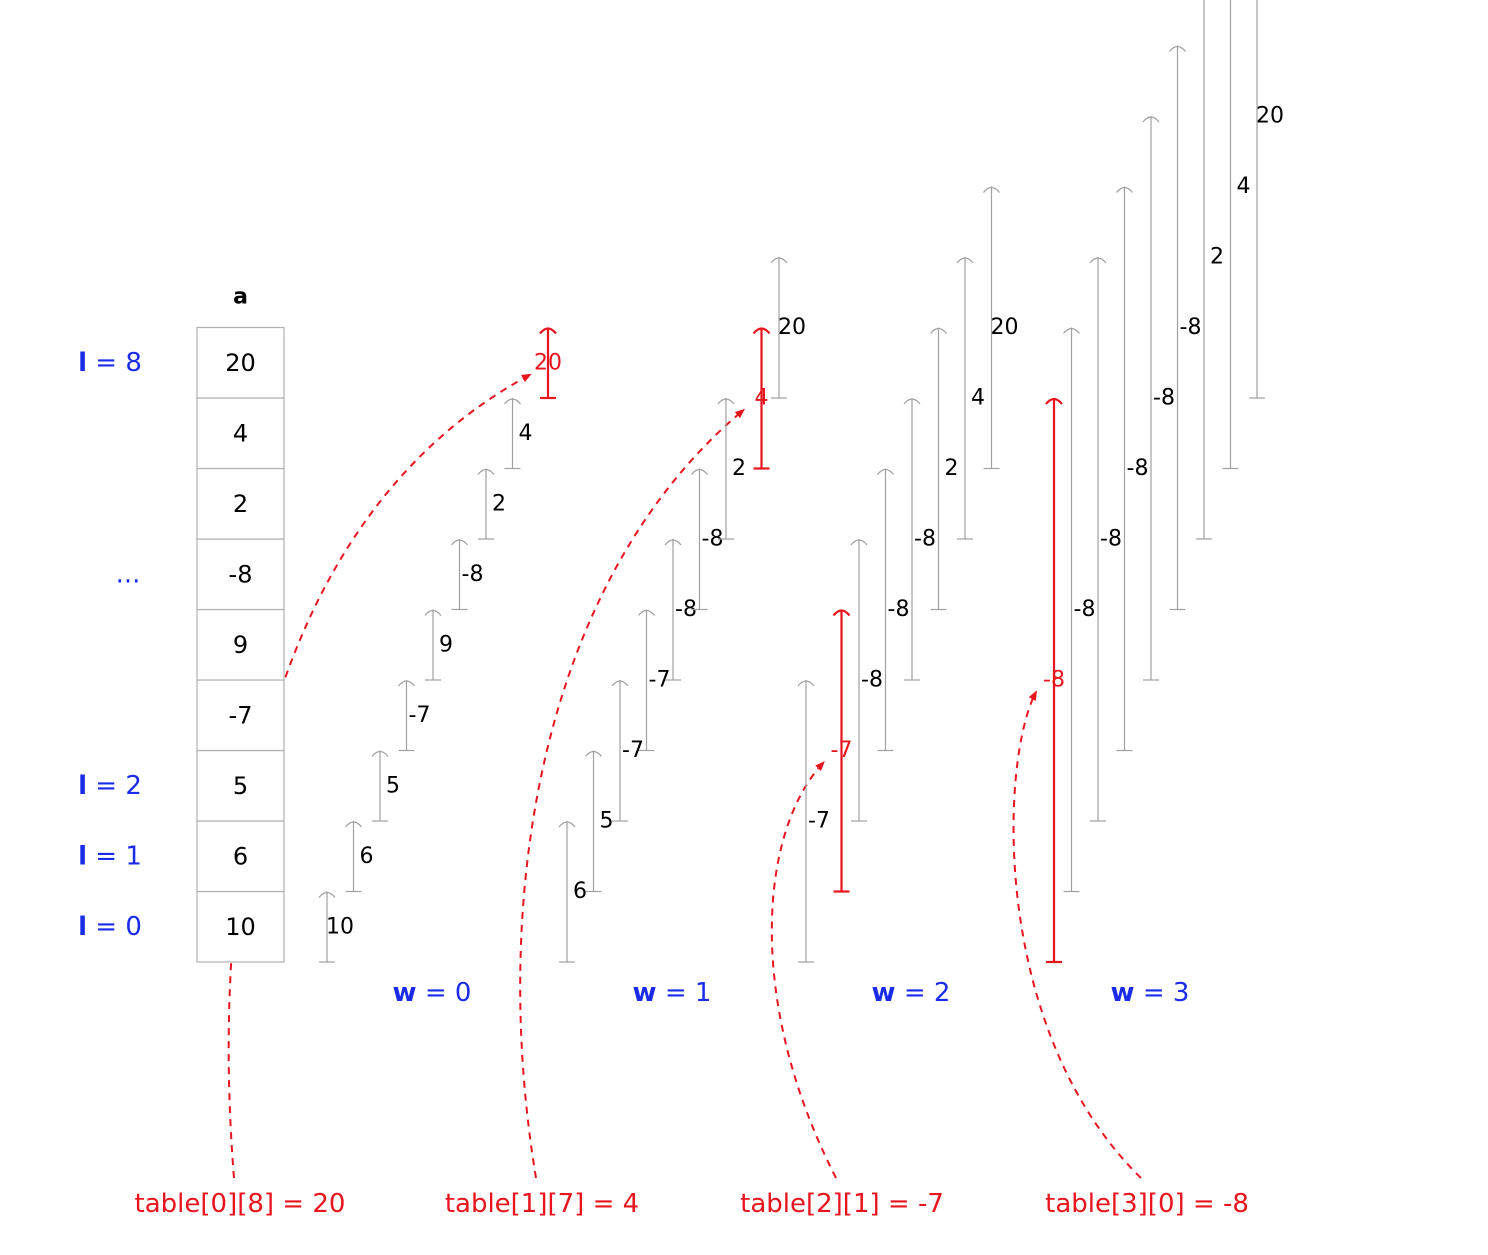 The height and width of the screenshot is (1255, 1488). I want to click on array-cell: 20, so click(240, 362).